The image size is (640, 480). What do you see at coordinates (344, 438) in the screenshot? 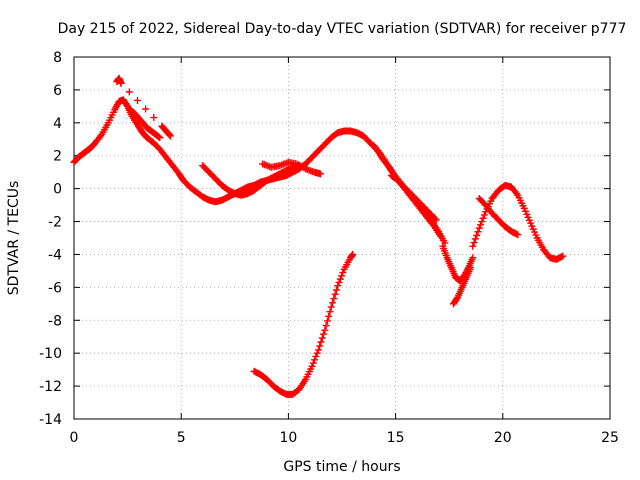
I see `x-tick-labels: 0 5 10 15 20 25` at bounding box center [344, 438].